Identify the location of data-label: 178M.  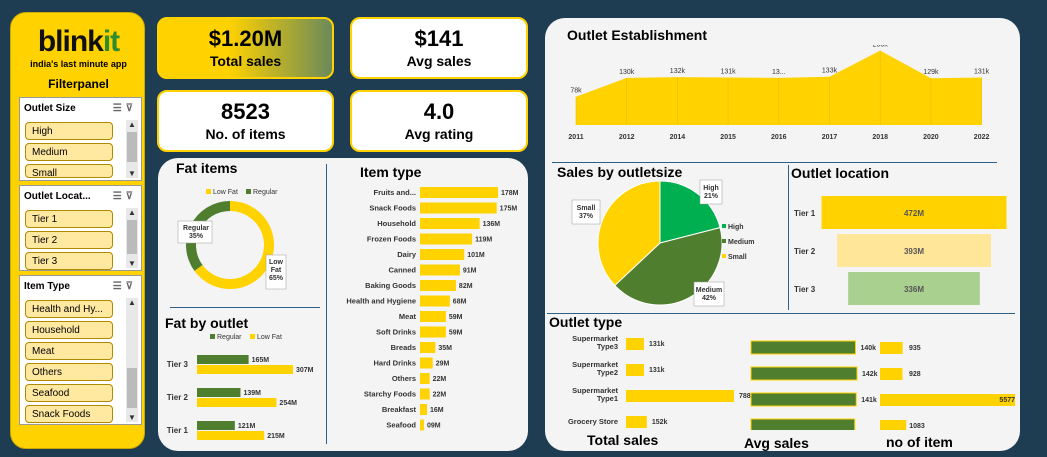
(510, 193).